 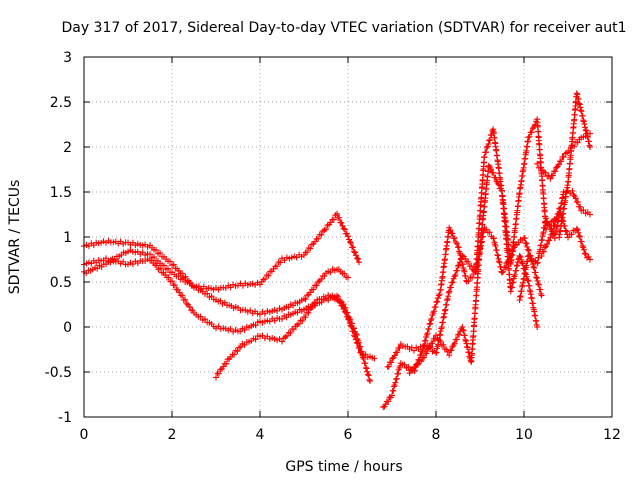 I want to click on x-tick-label: 0, so click(x=84, y=435).